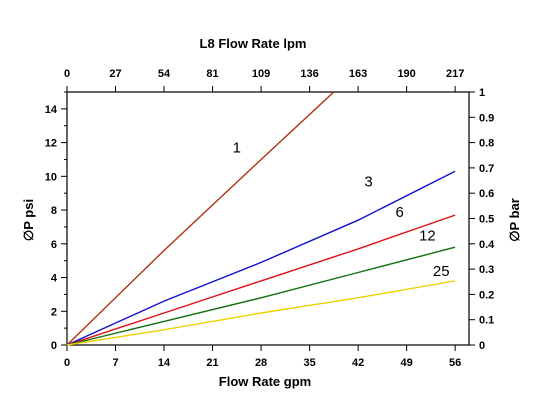 The height and width of the screenshot is (417, 533). Describe the element at coordinates (253, 43) in the screenshot. I see `chart-title: L8 Flow Rate lpm` at that location.